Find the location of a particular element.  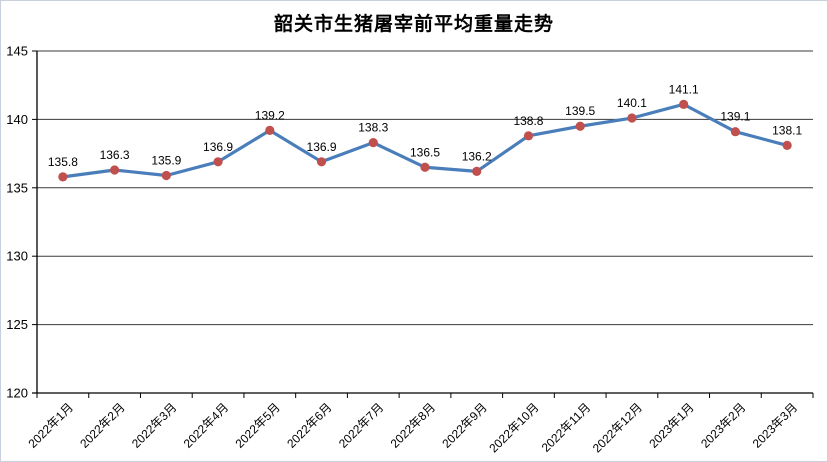

data-point-label: 138.8 is located at coordinates (528, 121).